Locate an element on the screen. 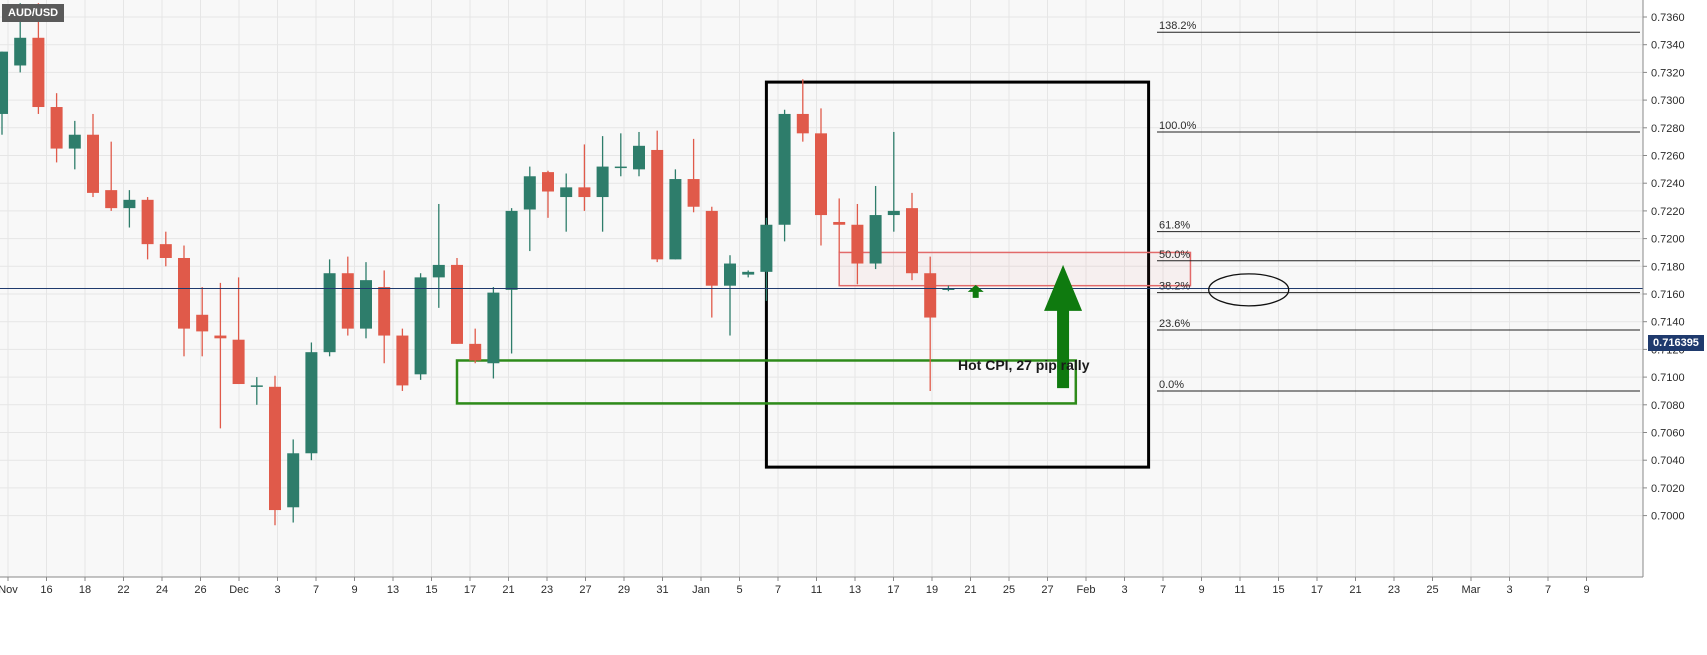 Image resolution: width=1707 pixels, height=655 pixels. y-tick-label: 0.7300 is located at coordinates (1668, 101).